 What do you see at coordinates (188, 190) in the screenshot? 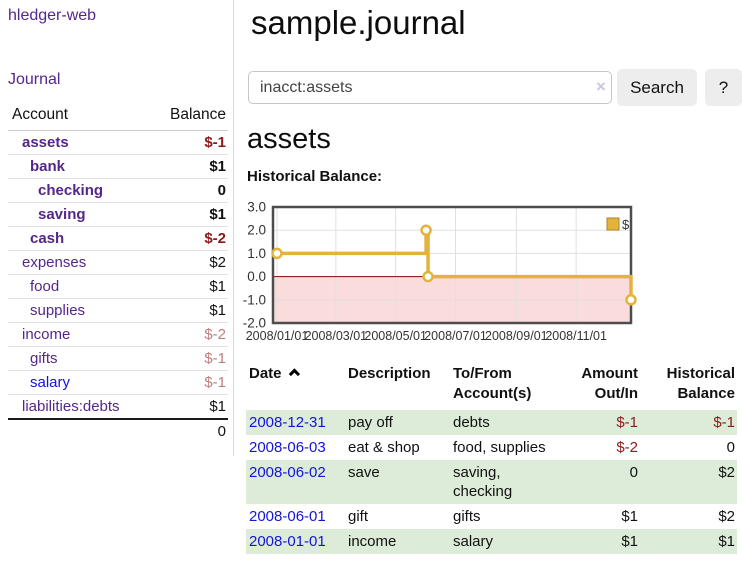
I see `account-balance: 0` at bounding box center [188, 190].